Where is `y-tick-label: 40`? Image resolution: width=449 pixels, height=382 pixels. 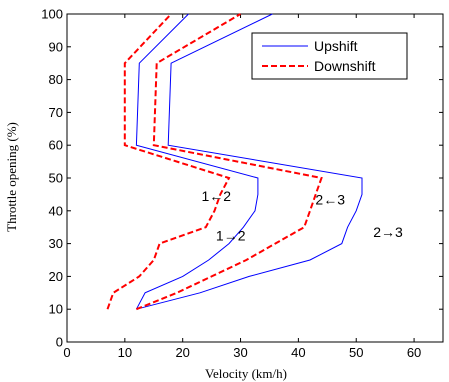
y-tick-label: 40 is located at coordinates (56, 210).